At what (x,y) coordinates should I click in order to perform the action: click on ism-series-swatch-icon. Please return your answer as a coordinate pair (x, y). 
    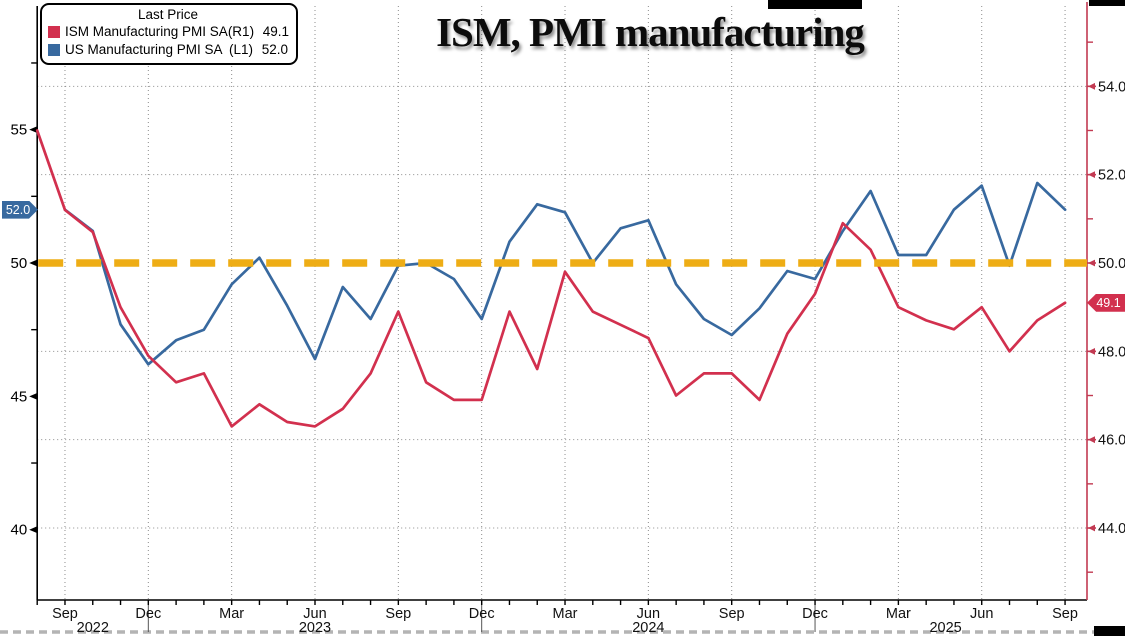
    Looking at the image, I should click on (54, 32).